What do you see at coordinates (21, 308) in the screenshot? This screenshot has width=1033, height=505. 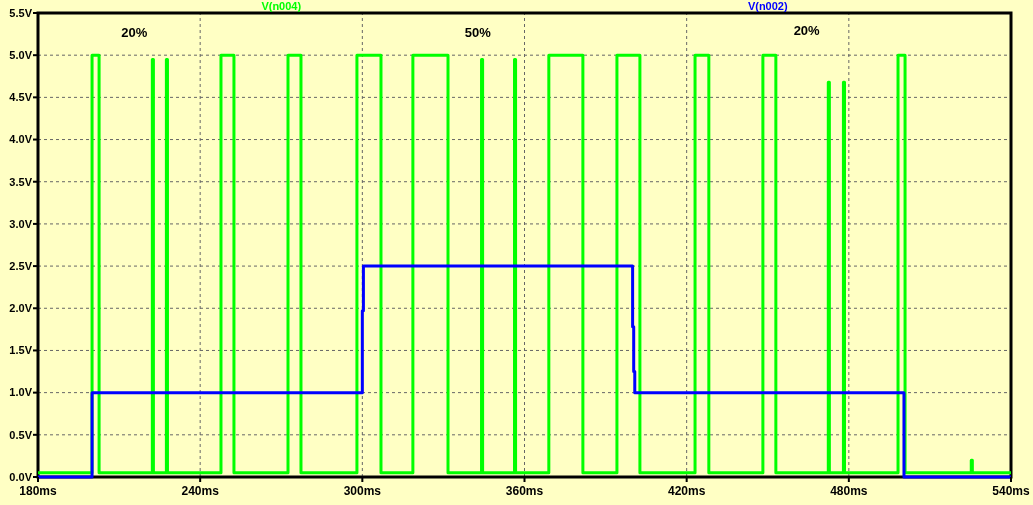 I see `y-tick-label: 2.0V` at bounding box center [21, 308].